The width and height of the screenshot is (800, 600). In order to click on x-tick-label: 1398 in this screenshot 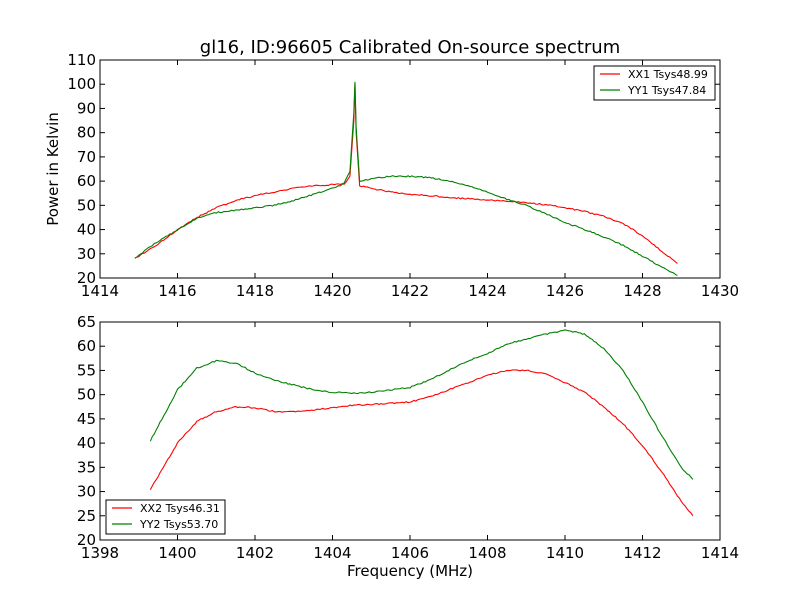, I will do `click(100, 553)`.